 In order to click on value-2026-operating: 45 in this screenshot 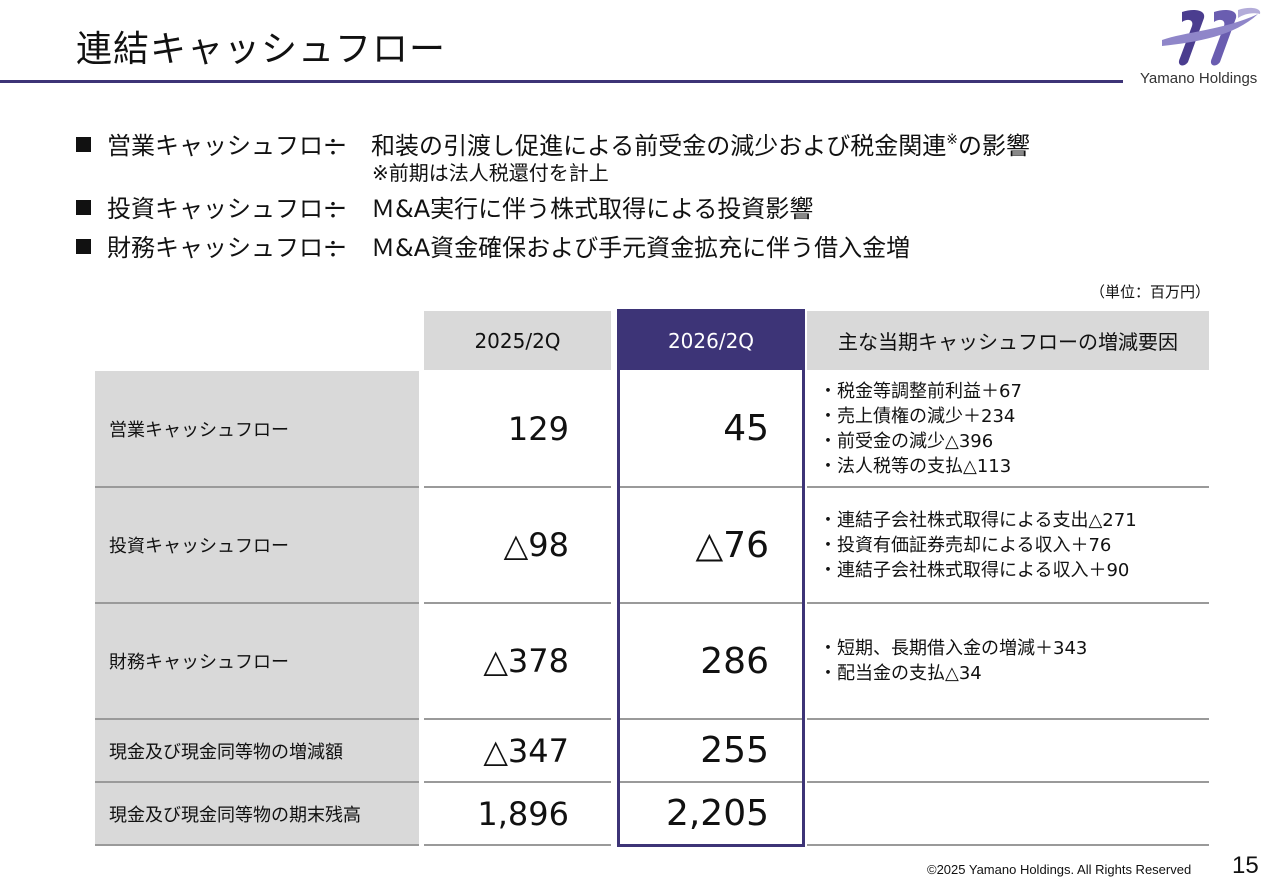, I will do `click(711, 429)`.